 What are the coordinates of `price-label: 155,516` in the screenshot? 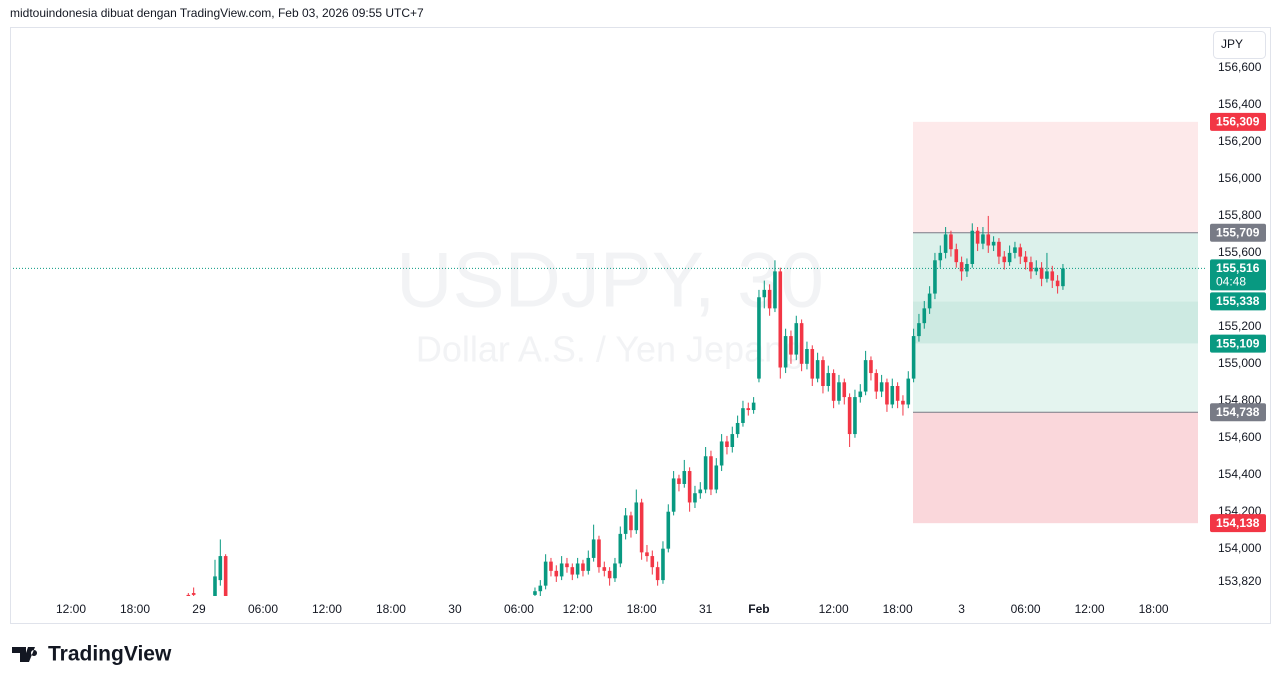 It's located at (1238, 268).